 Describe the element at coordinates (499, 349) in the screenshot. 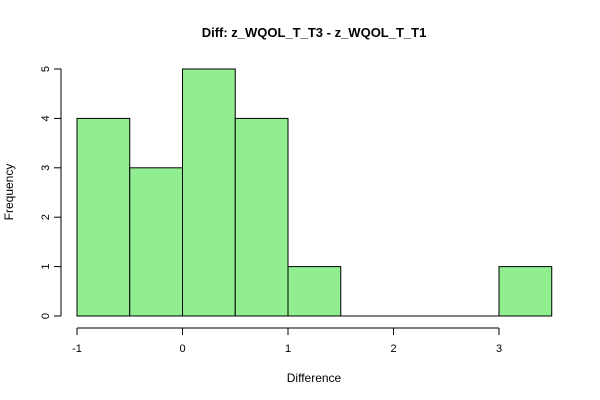

I see `x-tick-label: 3` at that location.